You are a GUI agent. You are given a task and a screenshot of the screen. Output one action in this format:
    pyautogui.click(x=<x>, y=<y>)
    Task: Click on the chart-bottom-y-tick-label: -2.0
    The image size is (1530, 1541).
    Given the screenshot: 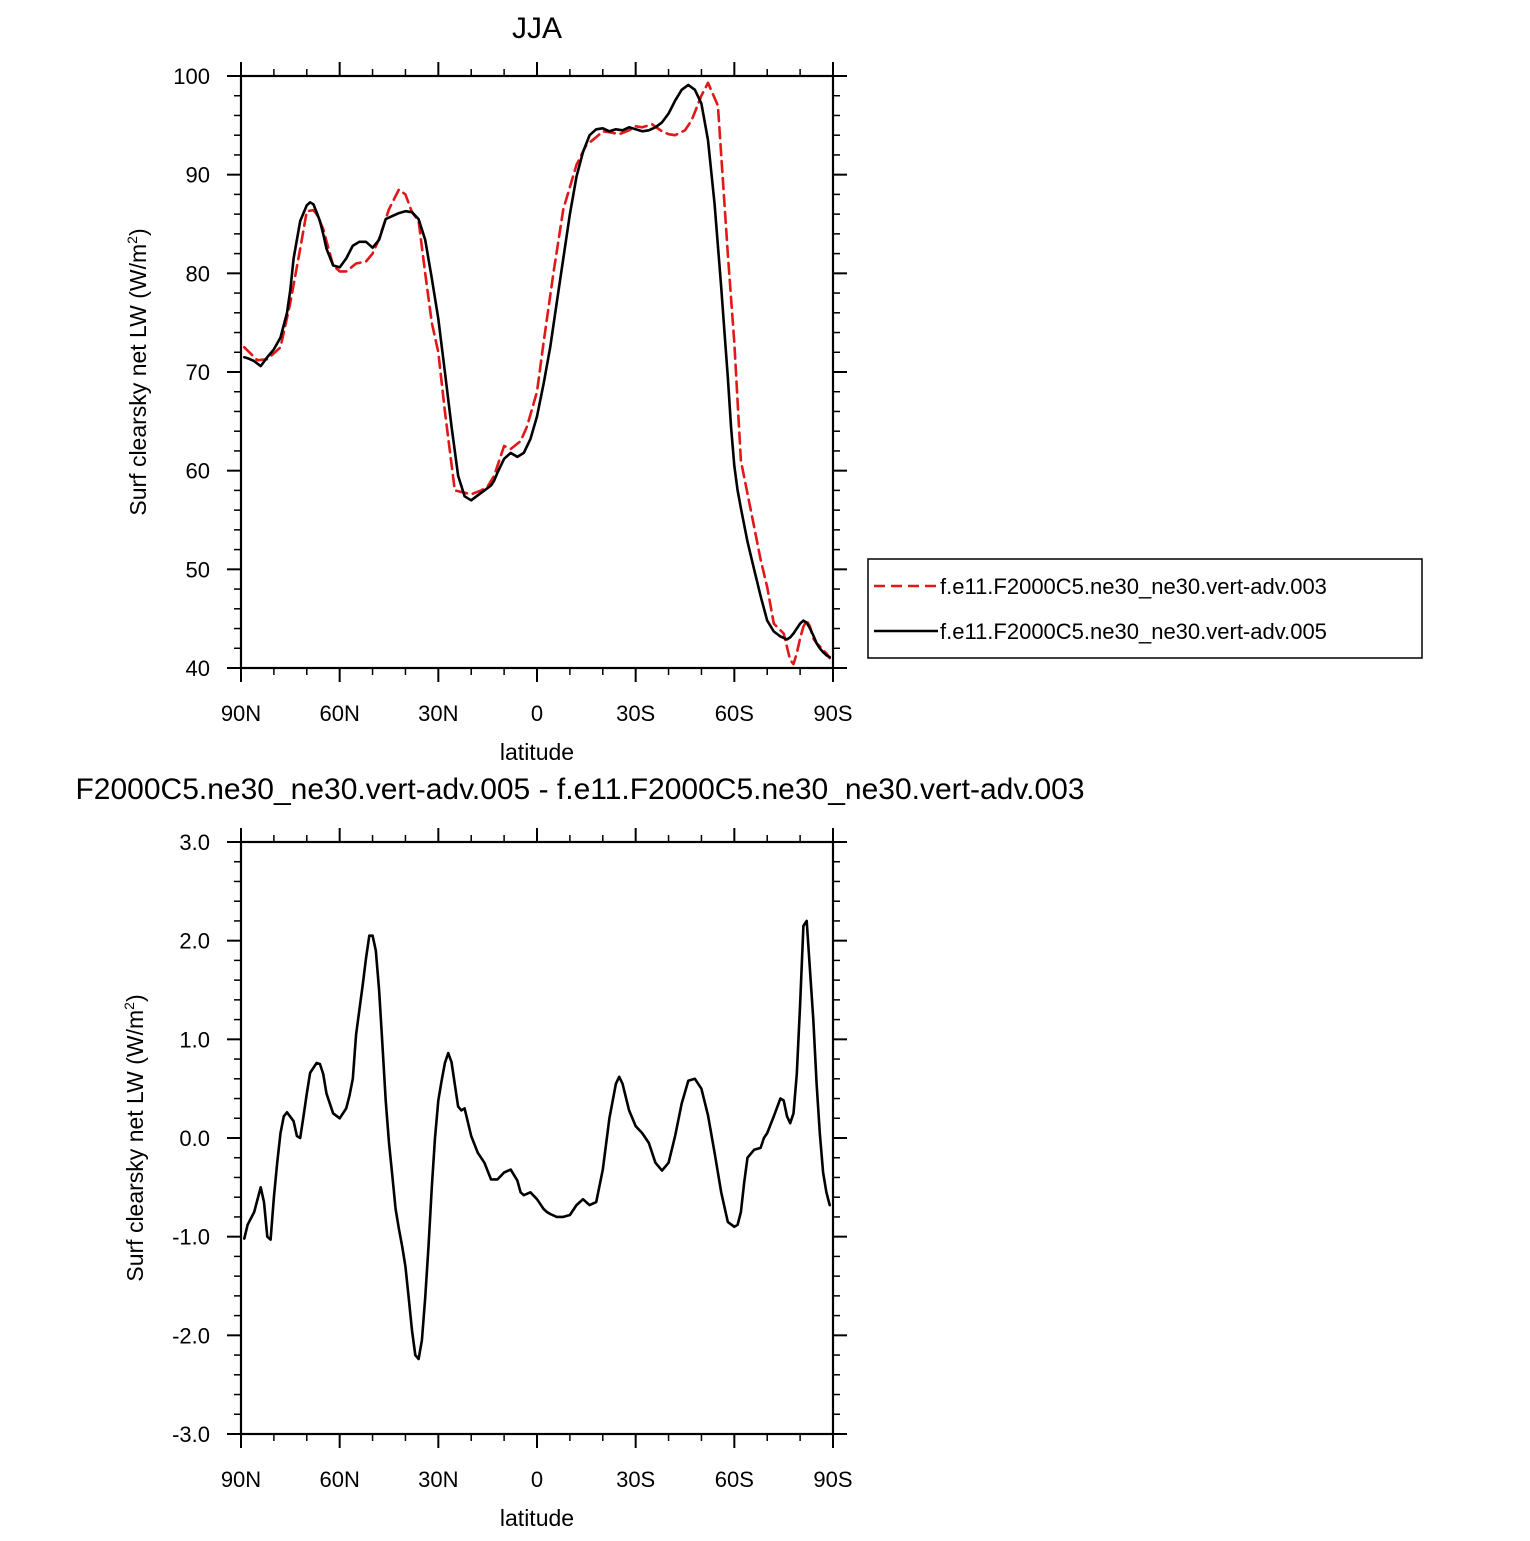 What is the action you would take?
    pyautogui.click(x=191, y=1335)
    